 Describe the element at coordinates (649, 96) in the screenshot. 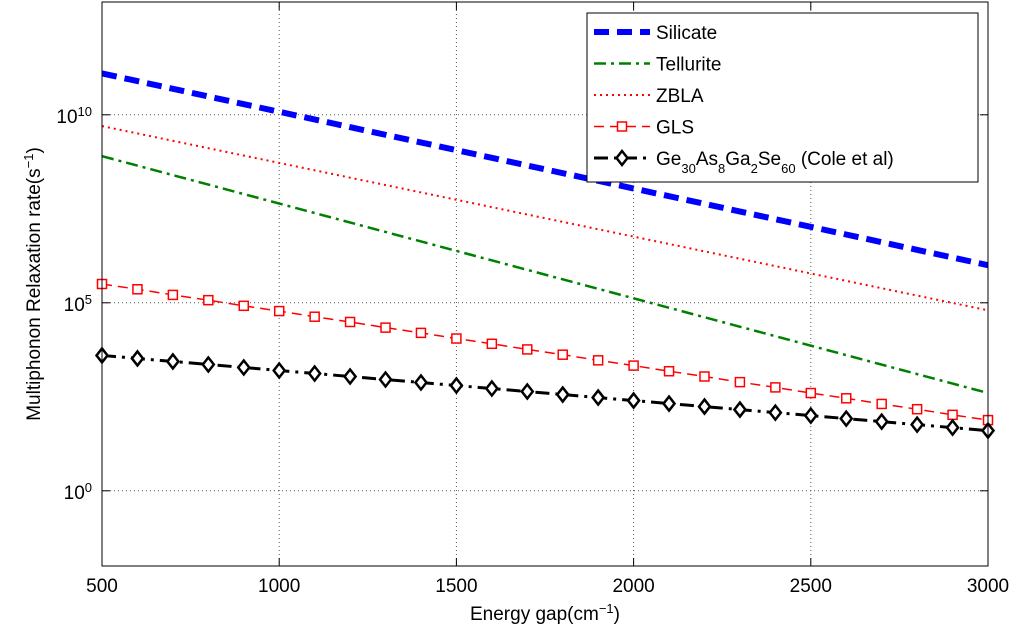

I see `legend-entry: ZBLA` at that location.